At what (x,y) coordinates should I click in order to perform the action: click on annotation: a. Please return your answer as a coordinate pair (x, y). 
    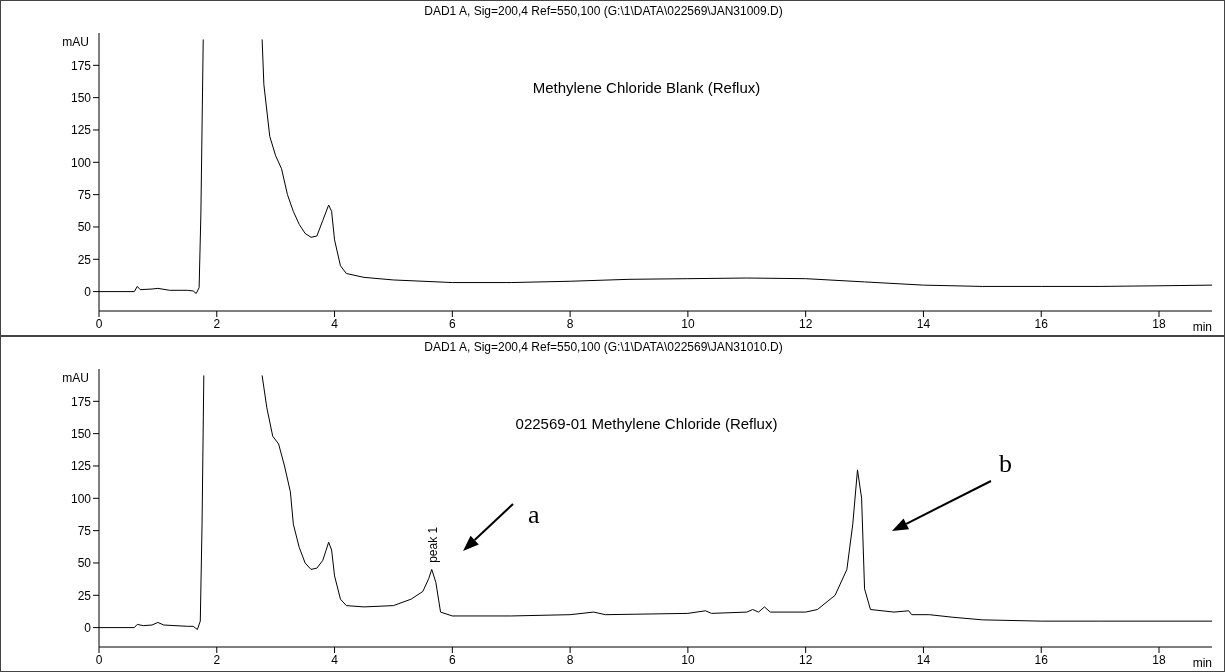
    Looking at the image, I should click on (534, 514).